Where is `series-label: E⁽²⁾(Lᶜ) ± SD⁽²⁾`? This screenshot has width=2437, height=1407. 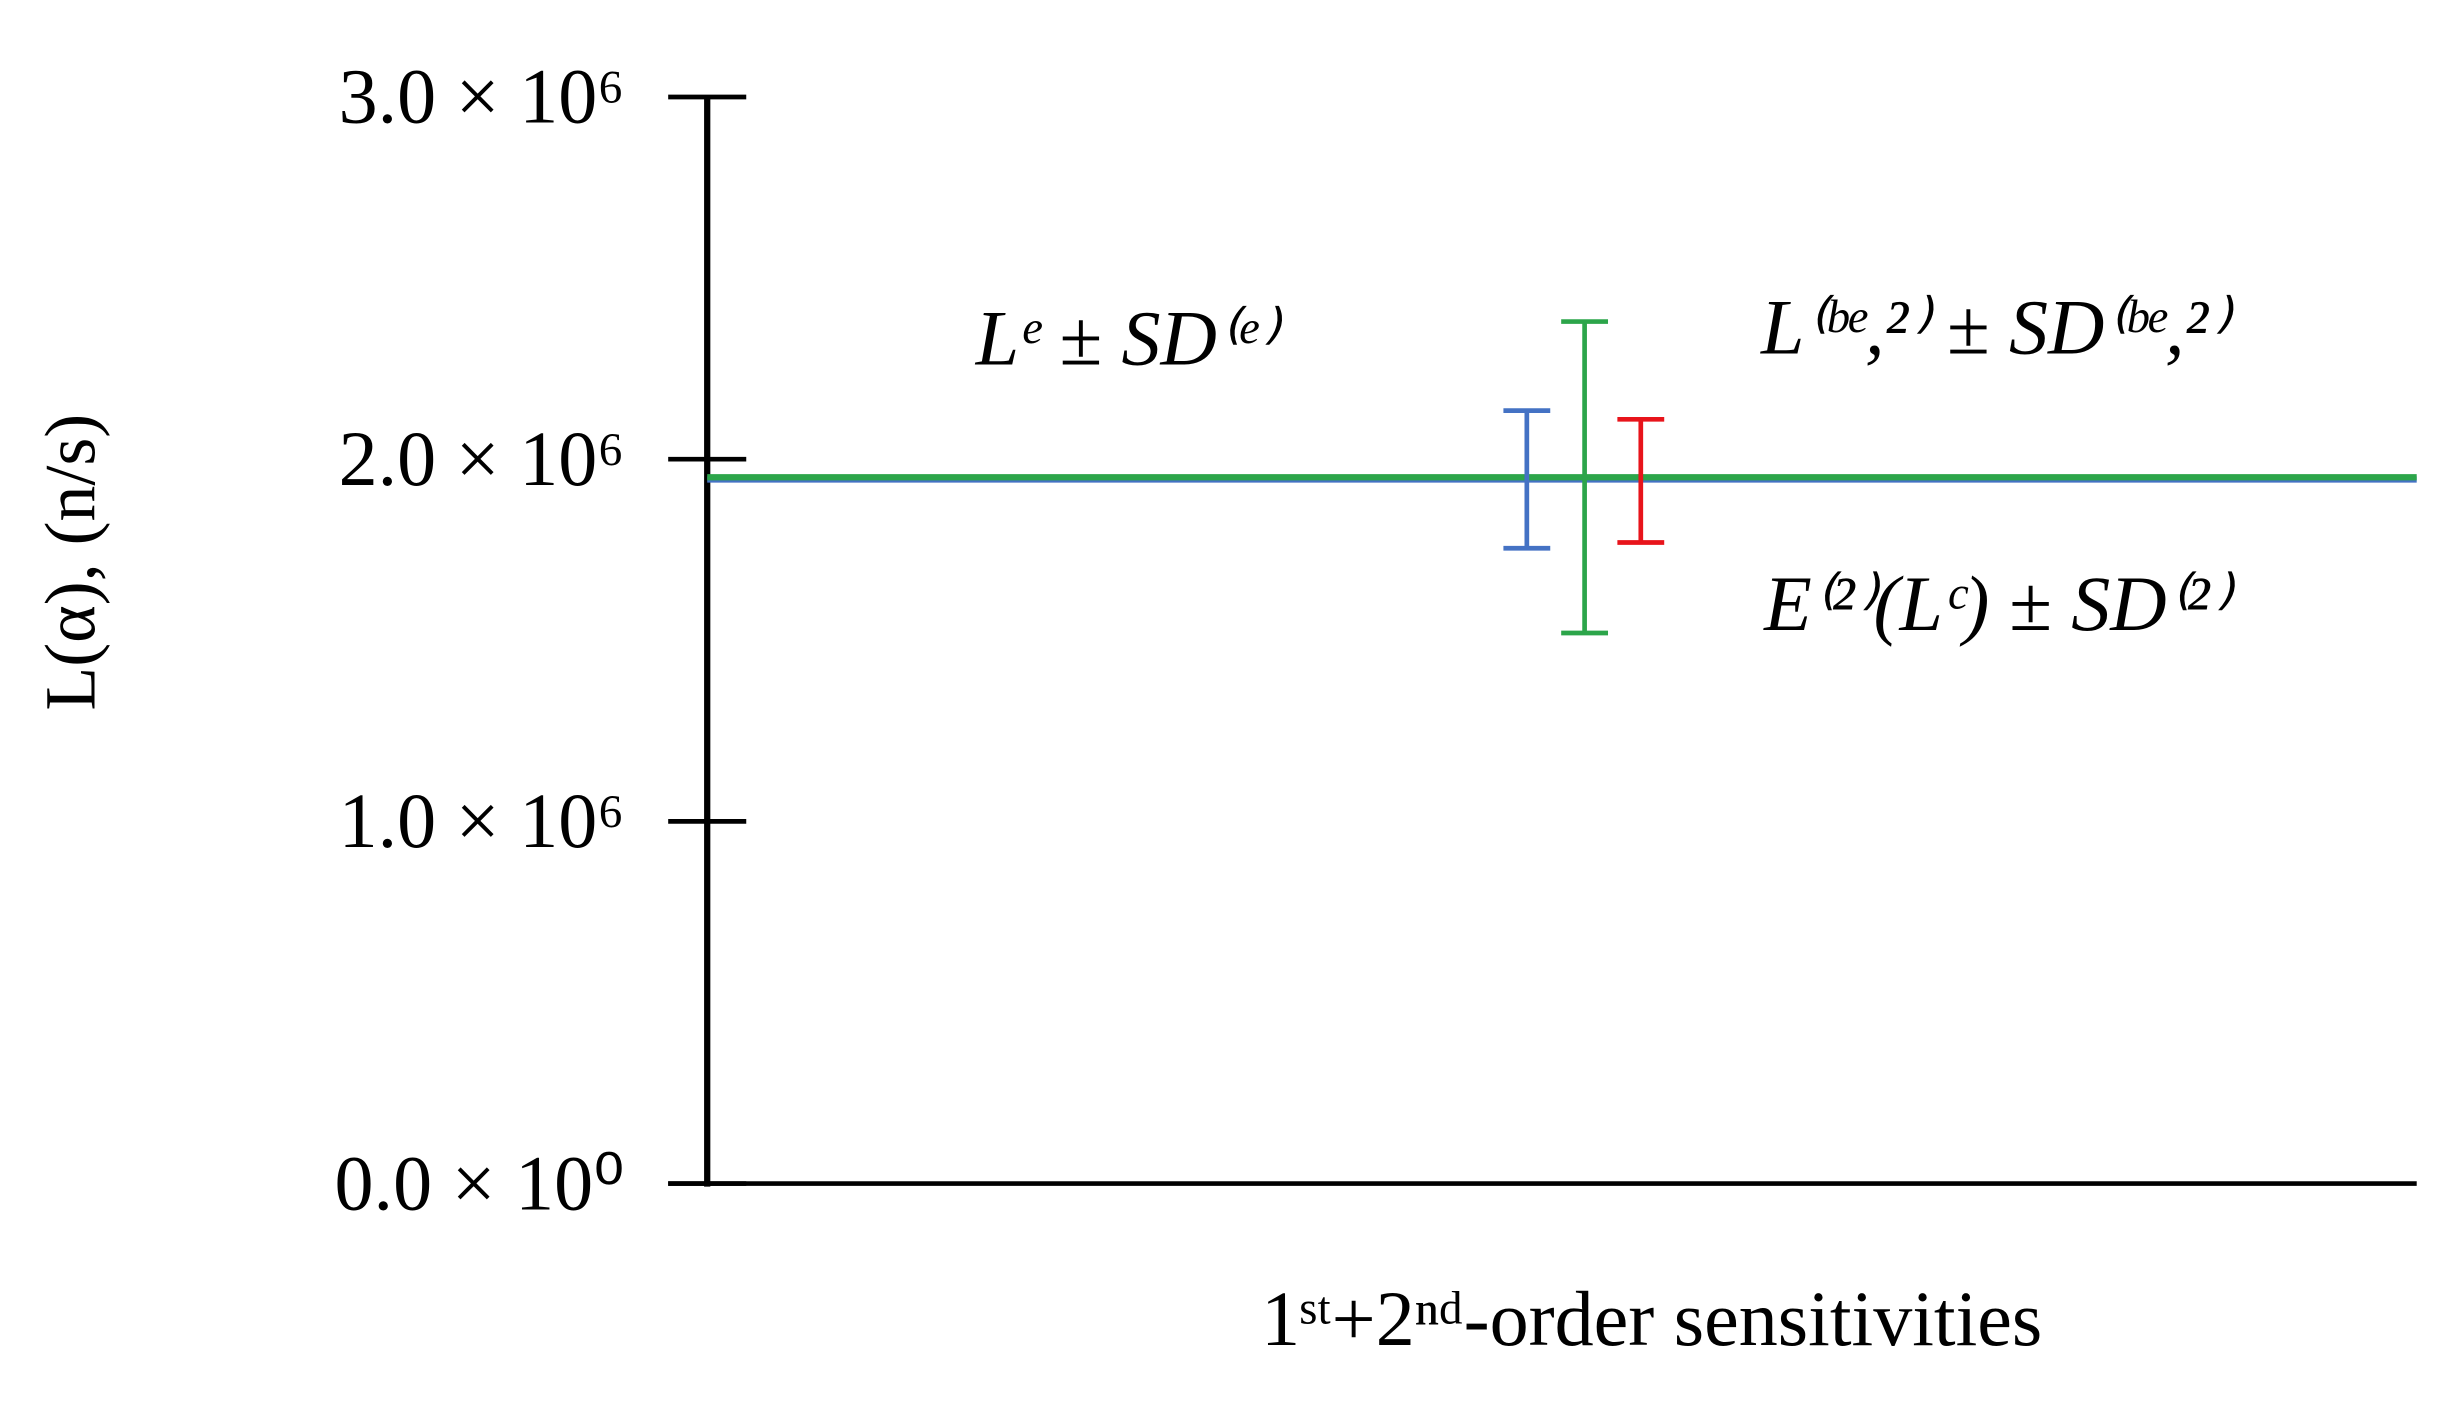 series-label: E⁽²⁾(Lᶜ) ± SD⁽²⁾ is located at coordinates (1999, 603).